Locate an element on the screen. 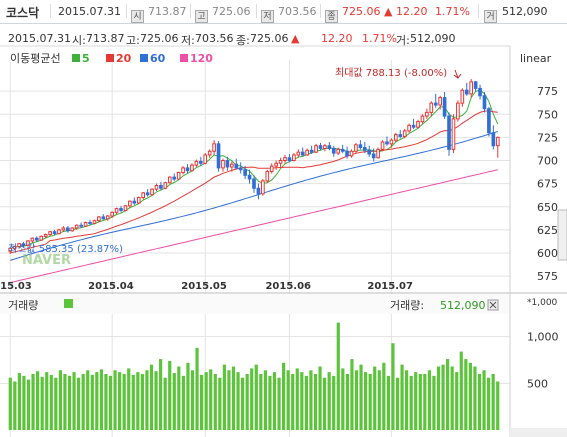 The height and width of the screenshot is (437, 567). ma-label: 5 is located at coordinates (86, 58).